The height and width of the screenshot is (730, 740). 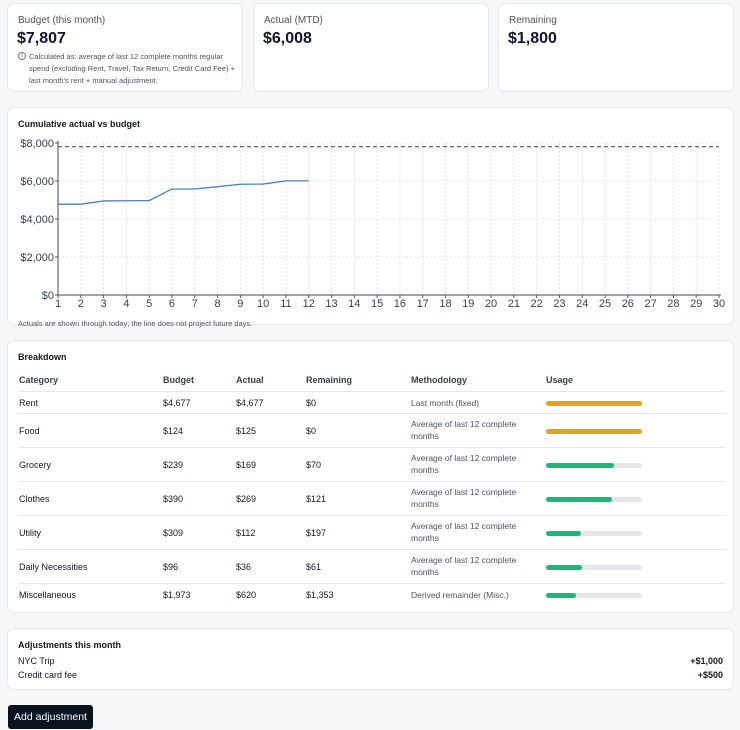 I want to click on budget-label: Budget (this month), so click(x=62, y=20).